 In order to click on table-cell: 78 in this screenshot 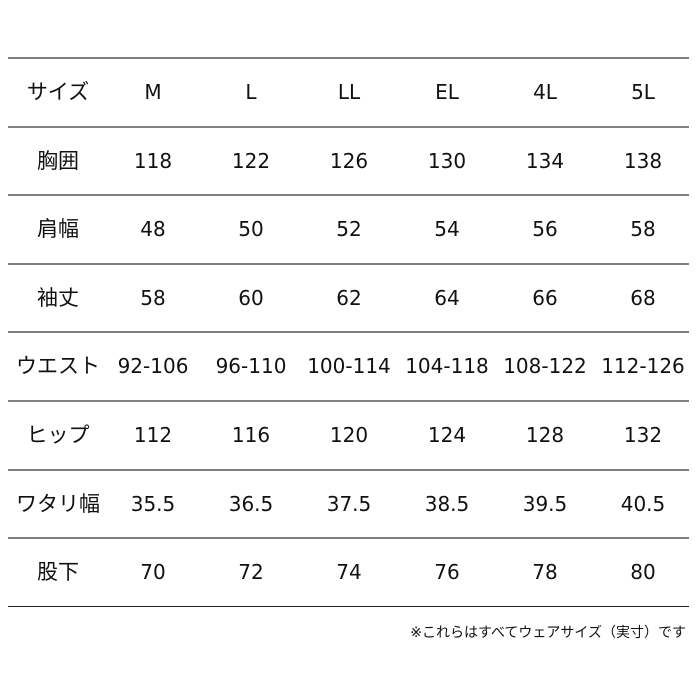, I will do `click(545, 572)`.